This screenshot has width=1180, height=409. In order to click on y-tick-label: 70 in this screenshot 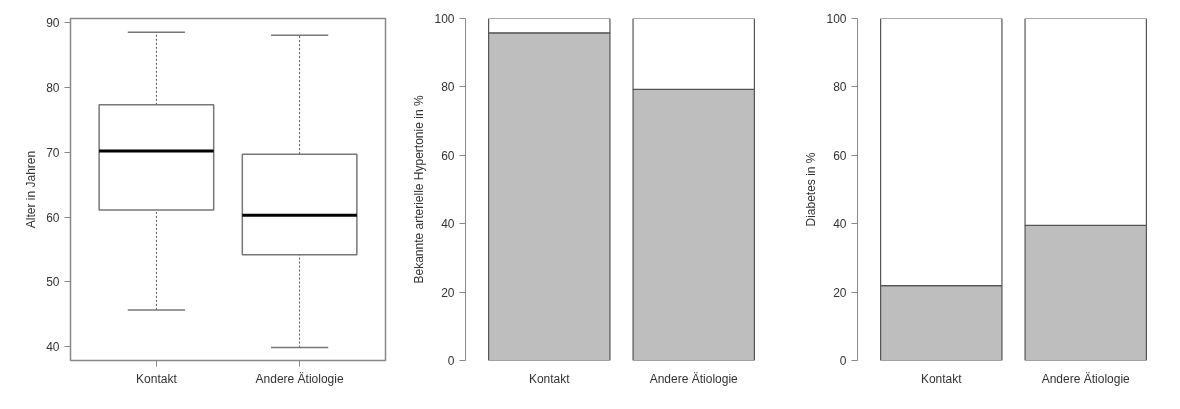, I will do `click(53, 152)`.